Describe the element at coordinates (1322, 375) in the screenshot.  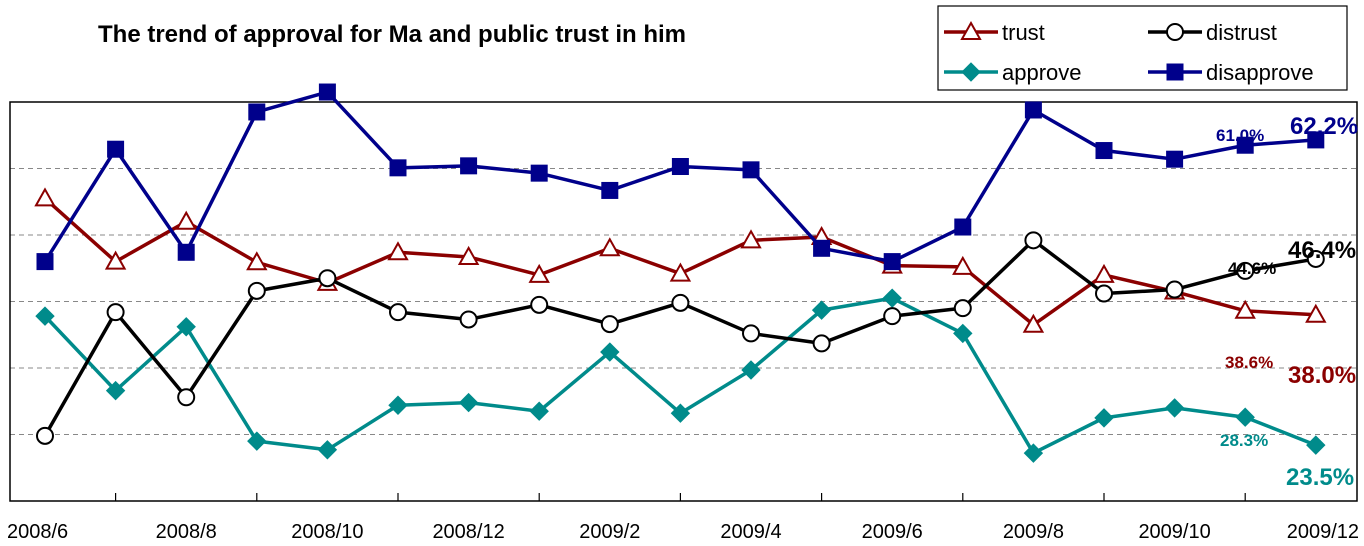
I see `data-label-trust-large: 38.0%` at that location.